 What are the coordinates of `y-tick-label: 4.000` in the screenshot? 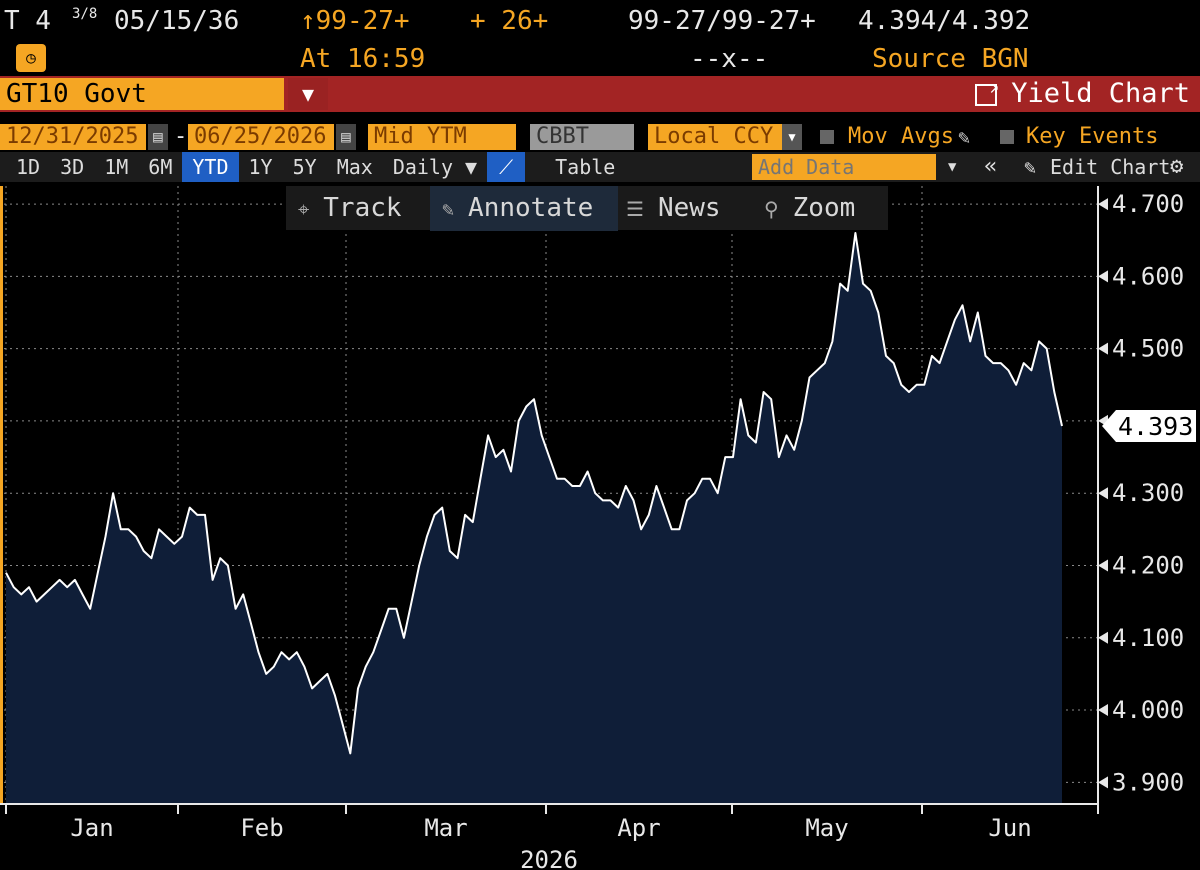 It's located at (1148, 710).